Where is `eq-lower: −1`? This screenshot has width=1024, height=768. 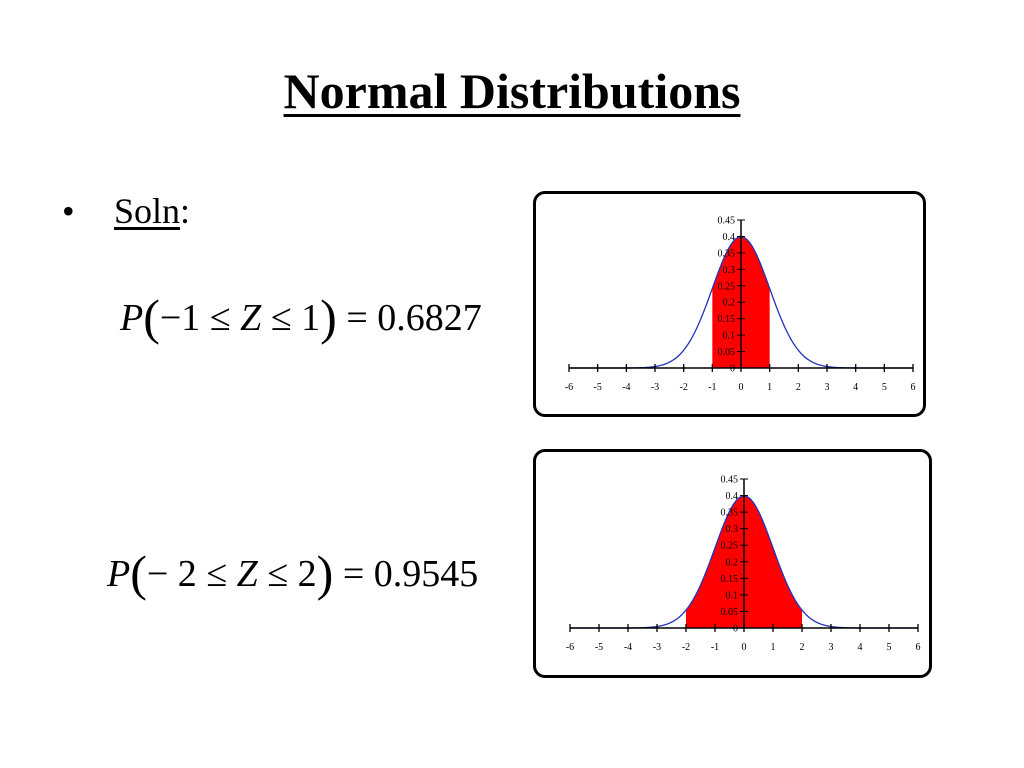 eq-lower: −1 is located at coordinates (180, 318).